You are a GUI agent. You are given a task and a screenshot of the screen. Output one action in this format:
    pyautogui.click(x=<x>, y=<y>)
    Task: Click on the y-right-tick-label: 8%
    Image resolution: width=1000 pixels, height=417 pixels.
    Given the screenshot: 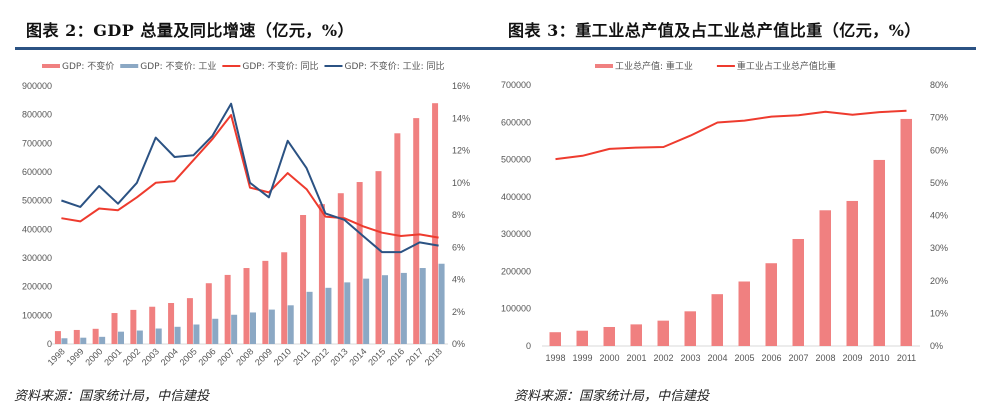 What is the action you would take?
    pyautogui.click(x=458, y=215)
    